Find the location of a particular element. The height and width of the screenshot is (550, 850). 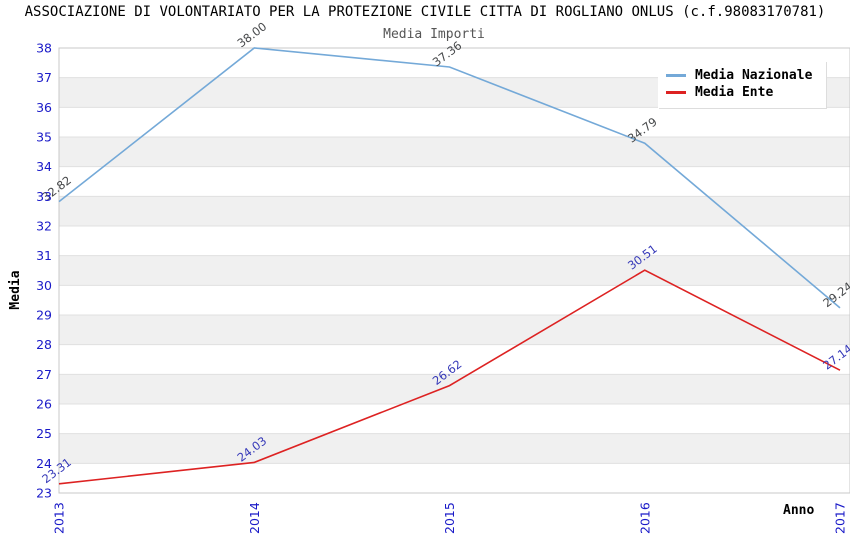

y-tick-label: 36 is located at coordinates (44, 107).